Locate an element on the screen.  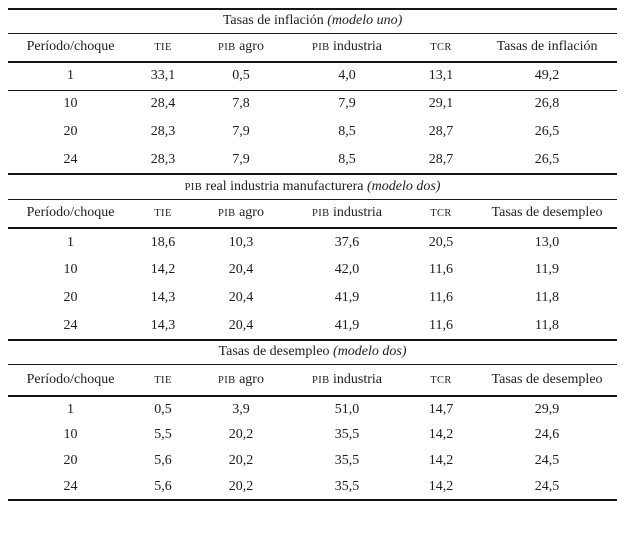
table-cell: 7,8 is located at coordinates (241, 104).